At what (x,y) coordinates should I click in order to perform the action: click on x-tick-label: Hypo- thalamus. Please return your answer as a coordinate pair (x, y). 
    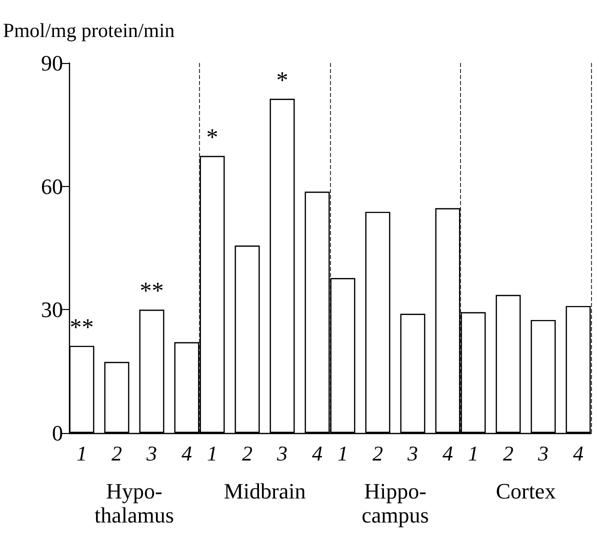
    Looking at the image, I should click on (134, 503).